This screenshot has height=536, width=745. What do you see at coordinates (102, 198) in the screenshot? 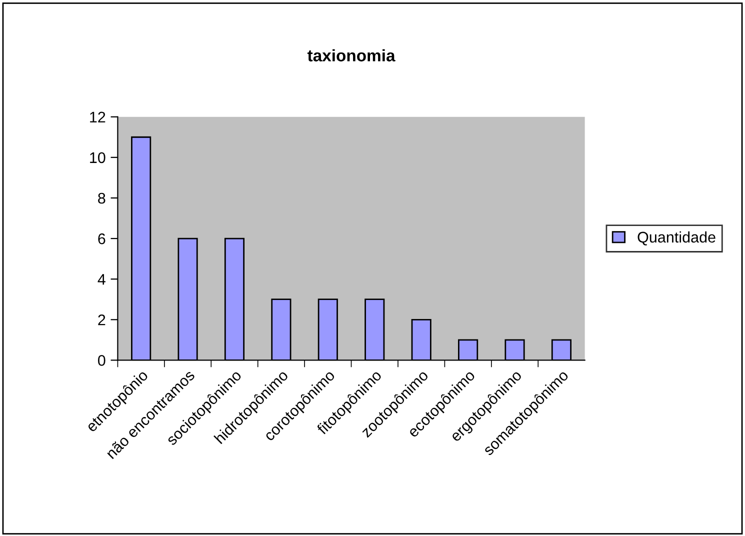
I see `y-tick-label: 8` at bounding box center [102, 198].